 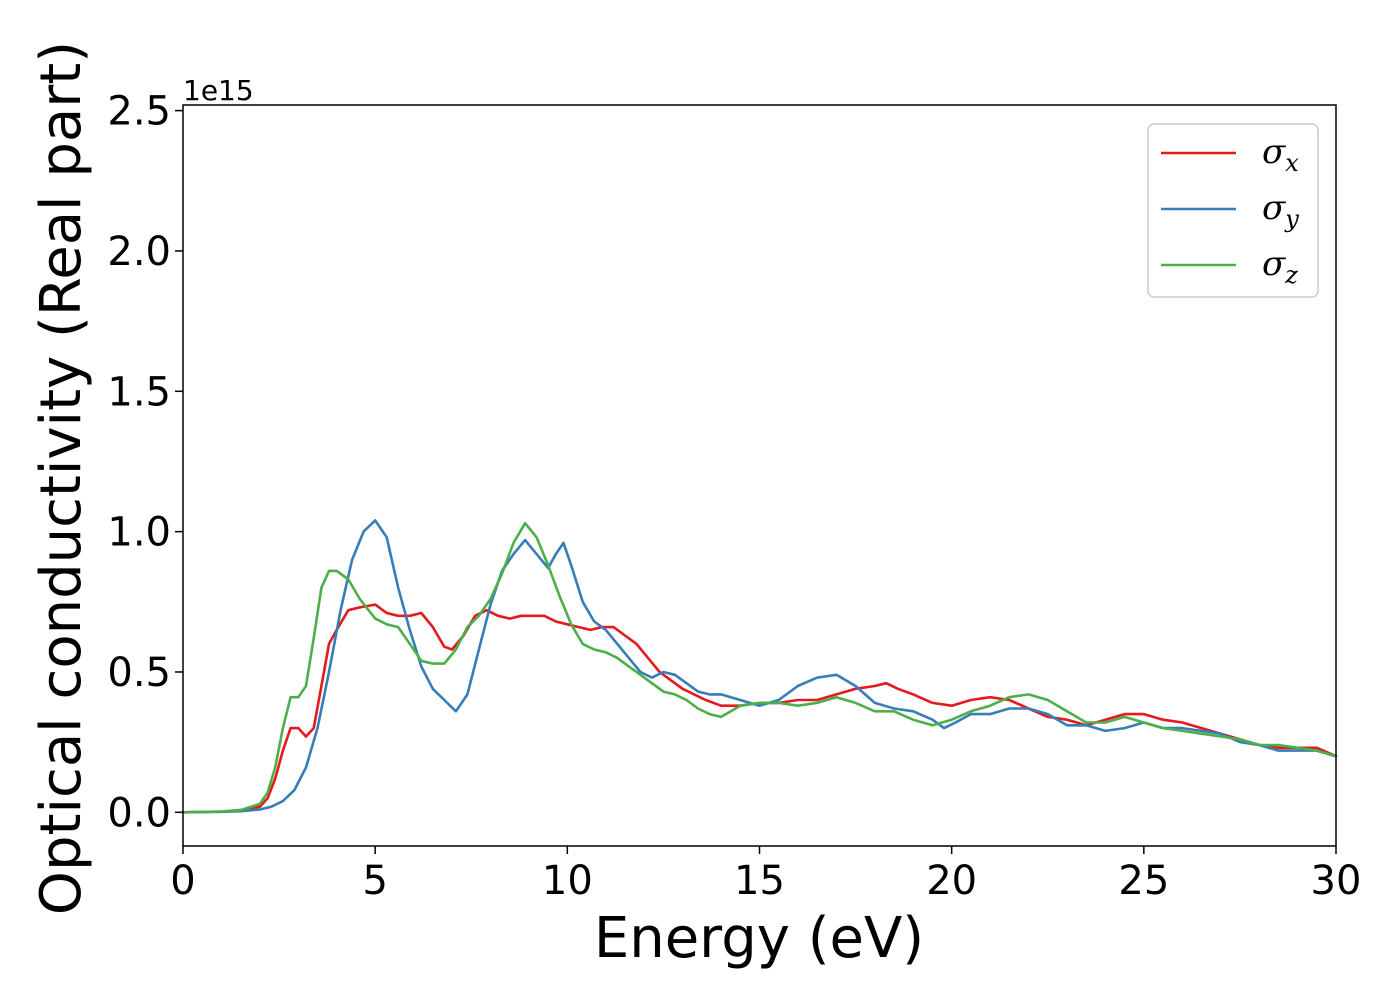 What do you see at coordinates (374, 881) in the screenshot?
I see `x-tick-label: 5` at bounding box center [374, 881].